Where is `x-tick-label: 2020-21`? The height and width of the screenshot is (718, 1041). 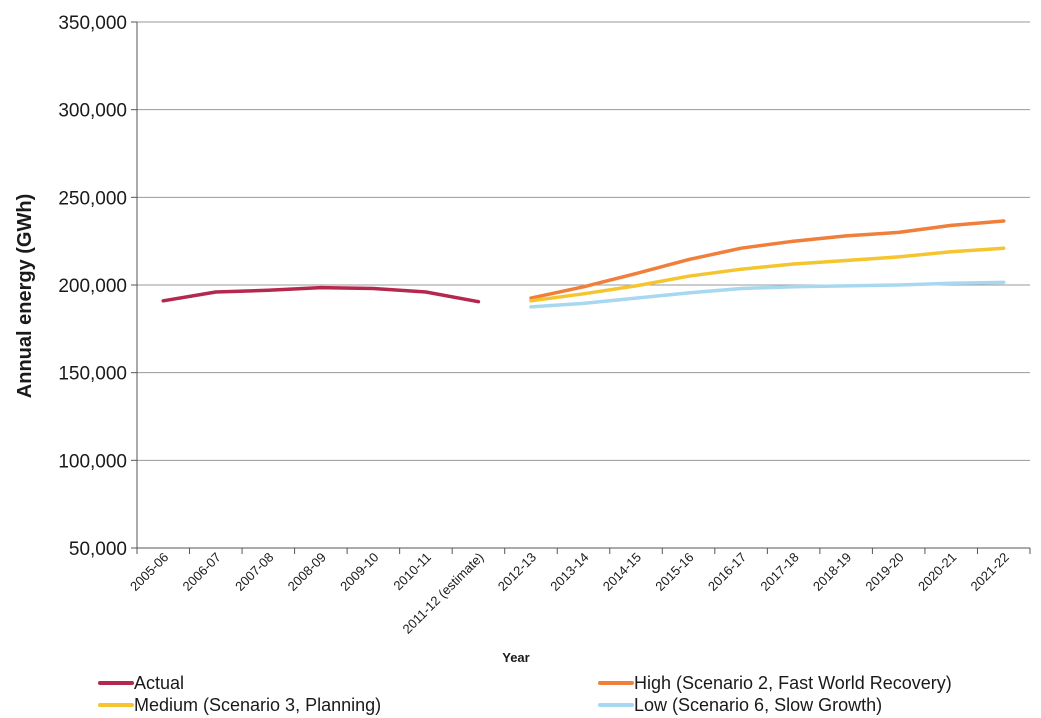
x-tick-label: 2020-21 is located at coordinates (937, 572).